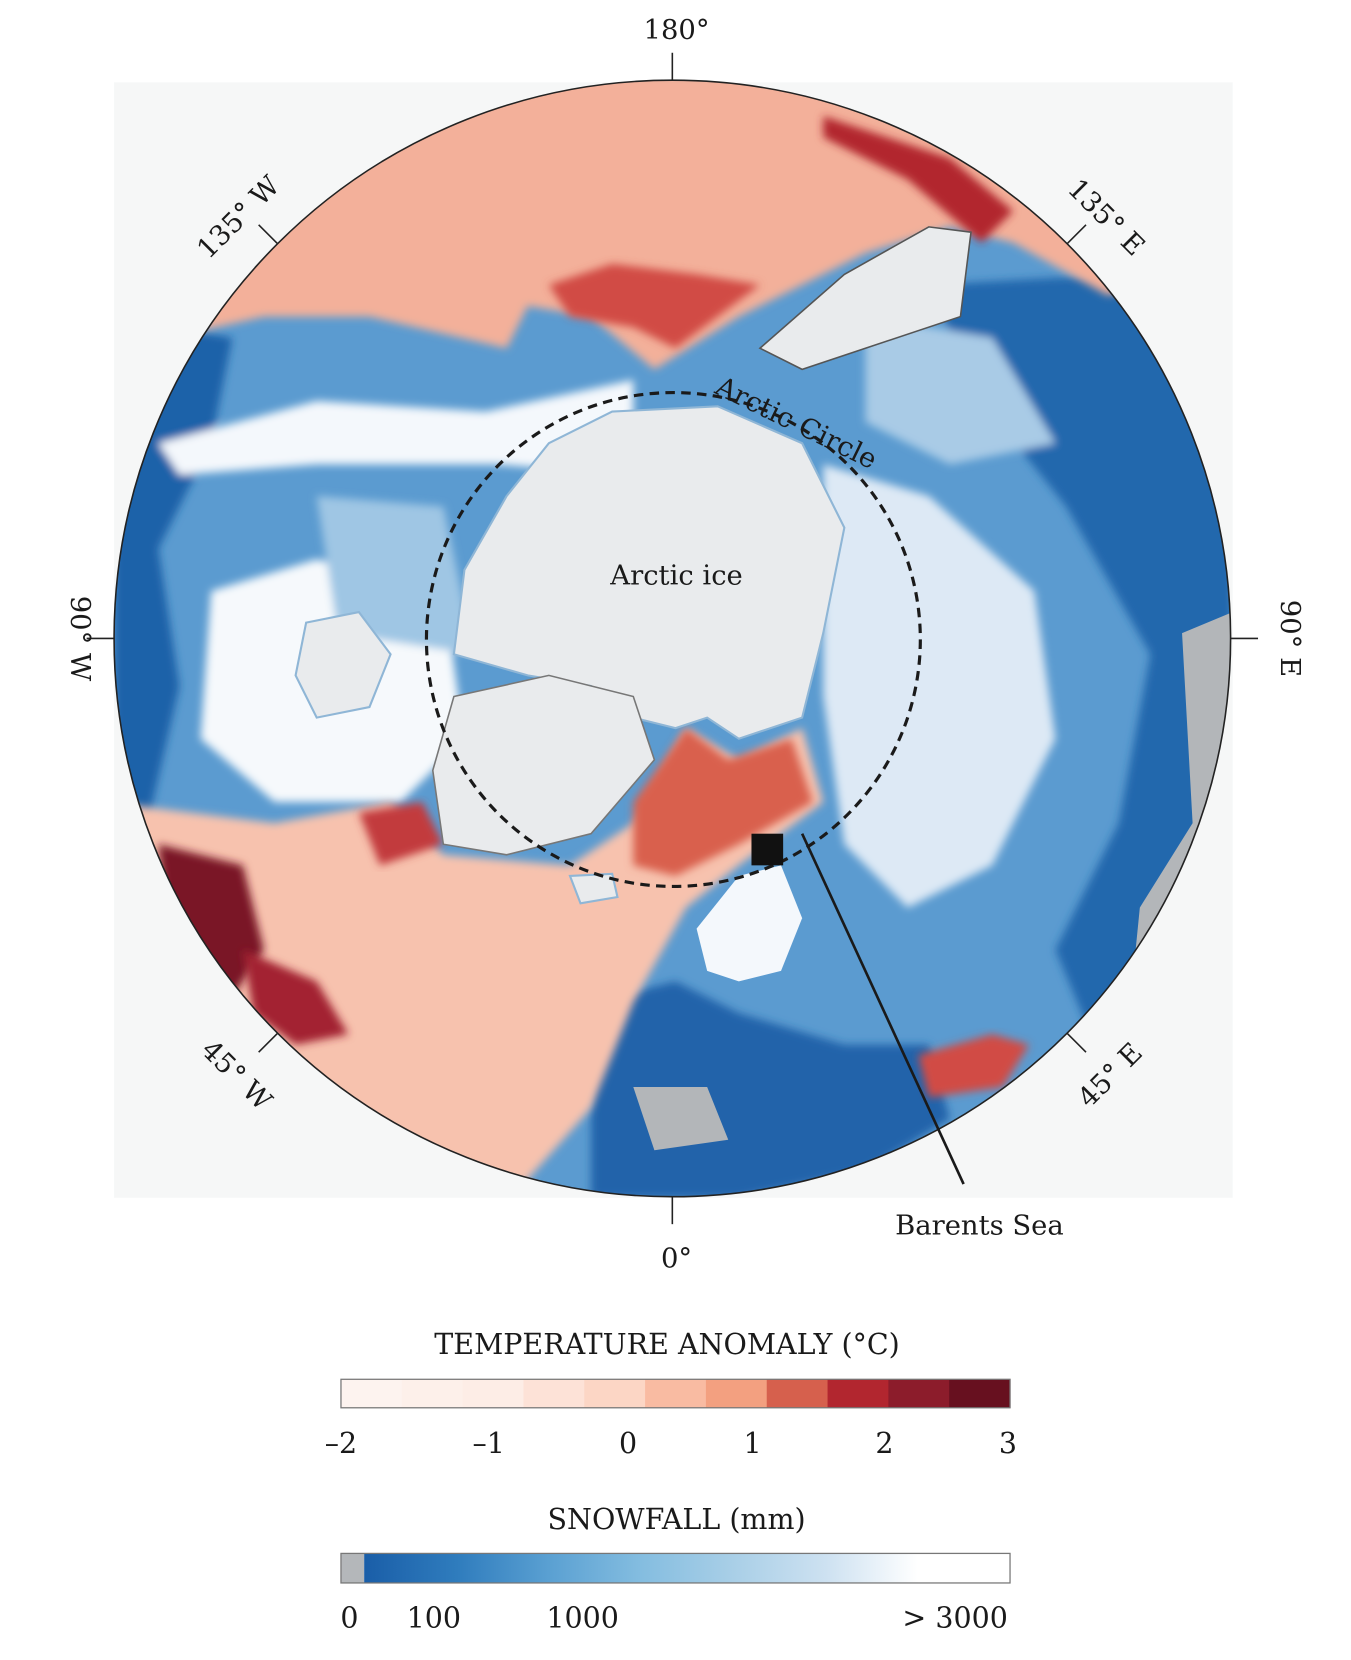 The height and width of the screenshot is (1660, 1351). I want to click on temperature-tick: 2, so click(884, 1443).